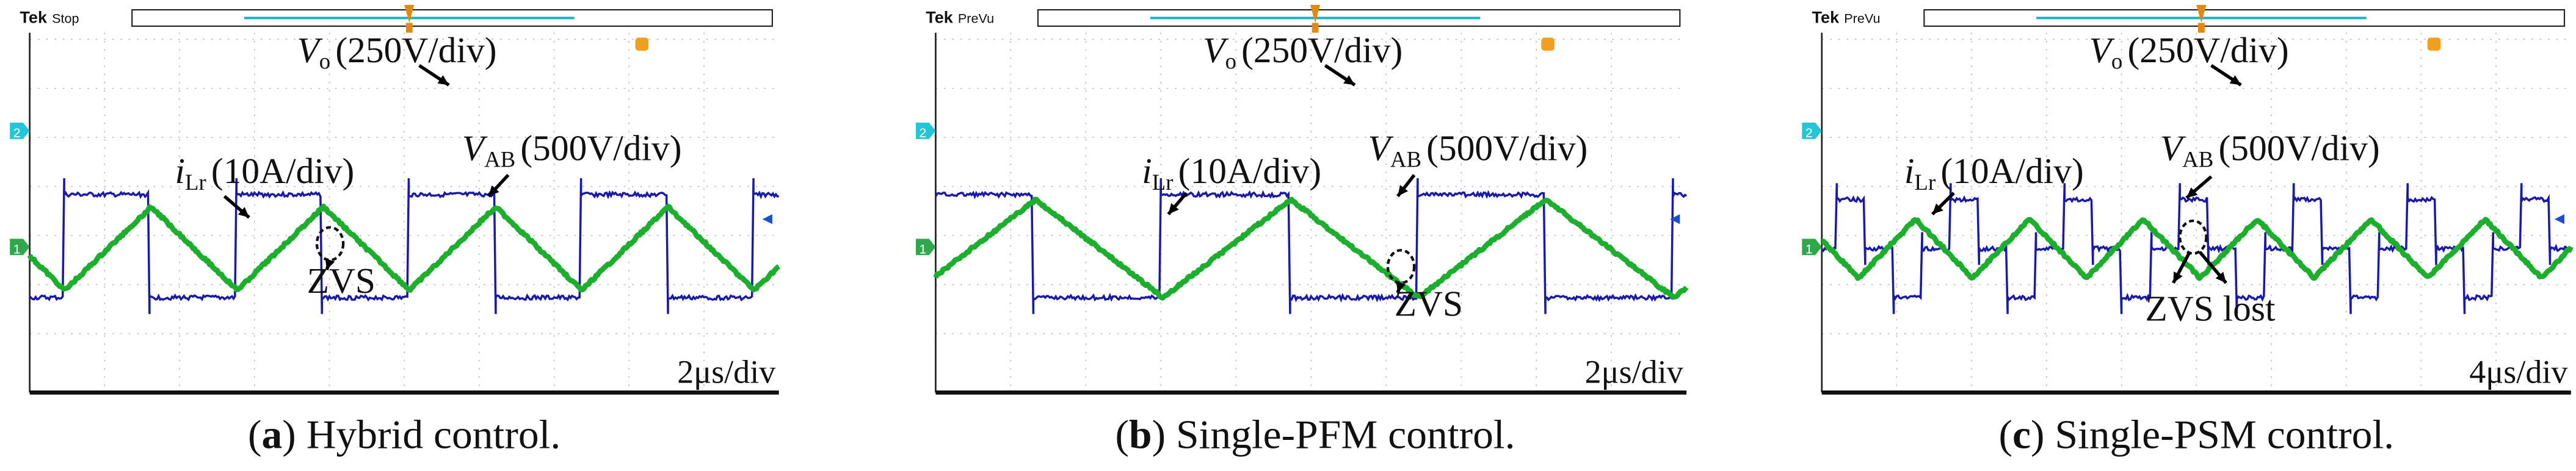  Describe the element at coordinates (2021, 436) in the screenshot. I see `caption-letter: c` at that location.